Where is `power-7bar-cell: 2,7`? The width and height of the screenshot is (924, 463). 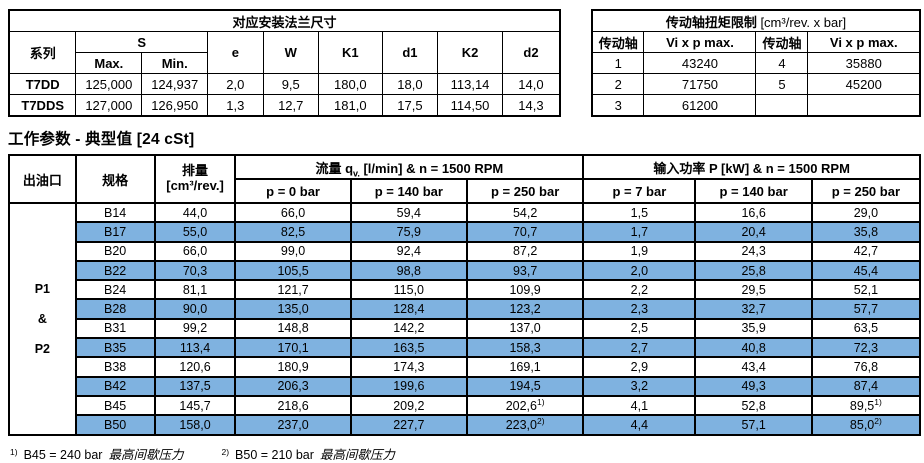 power-7bar-cell: 2,7 is located at coordinates (639, 348).